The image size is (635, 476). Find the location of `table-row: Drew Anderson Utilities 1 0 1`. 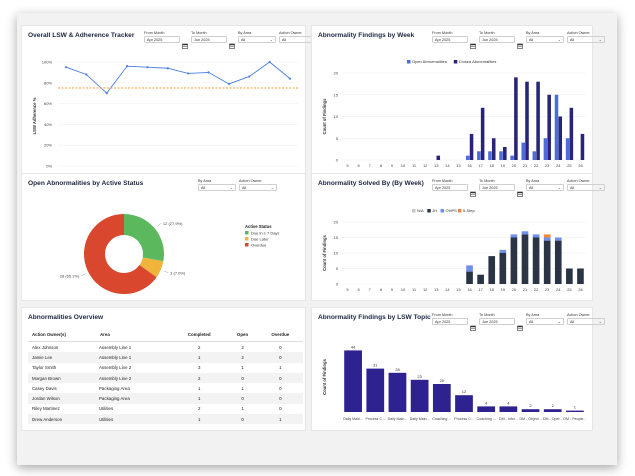

table-row: Drew Anderson Utilities 1 0 1 is located at coordinates (165, 419).